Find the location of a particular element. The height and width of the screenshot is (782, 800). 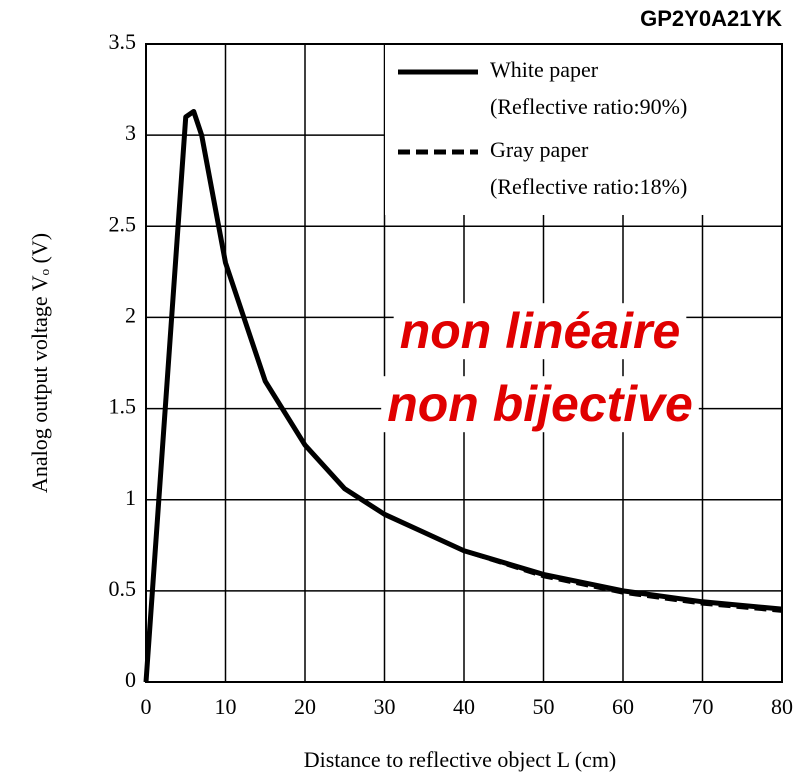

y-tick-label: 3 is located at coordinates (130, 132).